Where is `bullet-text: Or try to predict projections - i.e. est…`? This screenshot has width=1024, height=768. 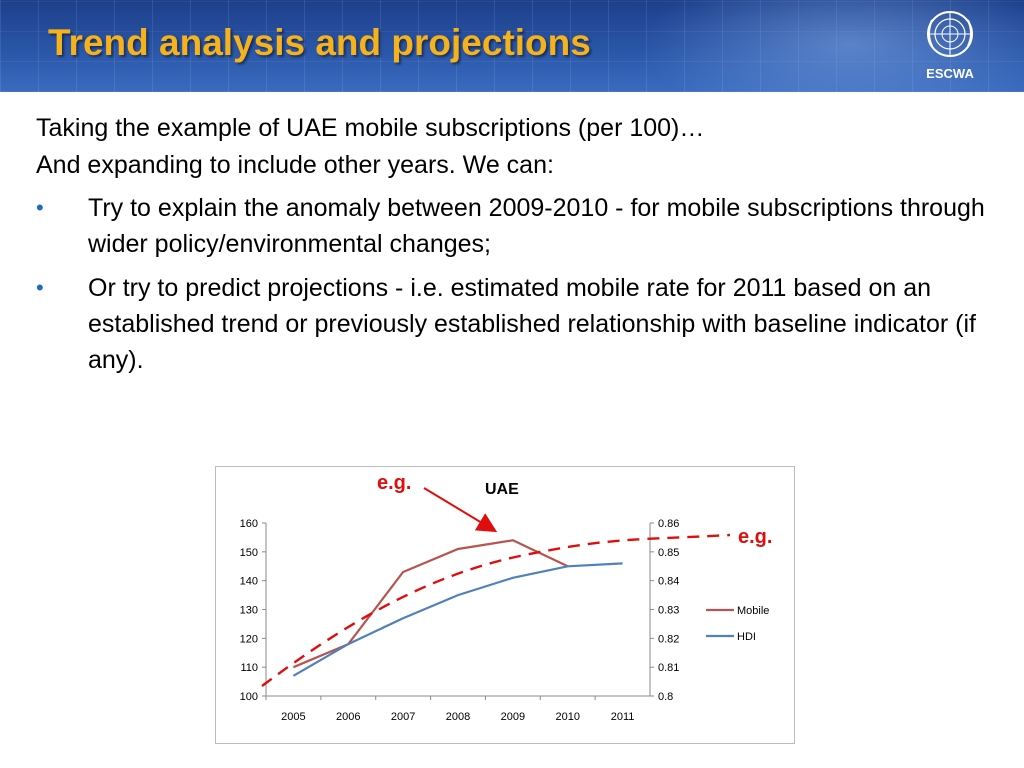
bullet-text: Or try to predict projections - i.e. est… is located at coordinates (532, 324).